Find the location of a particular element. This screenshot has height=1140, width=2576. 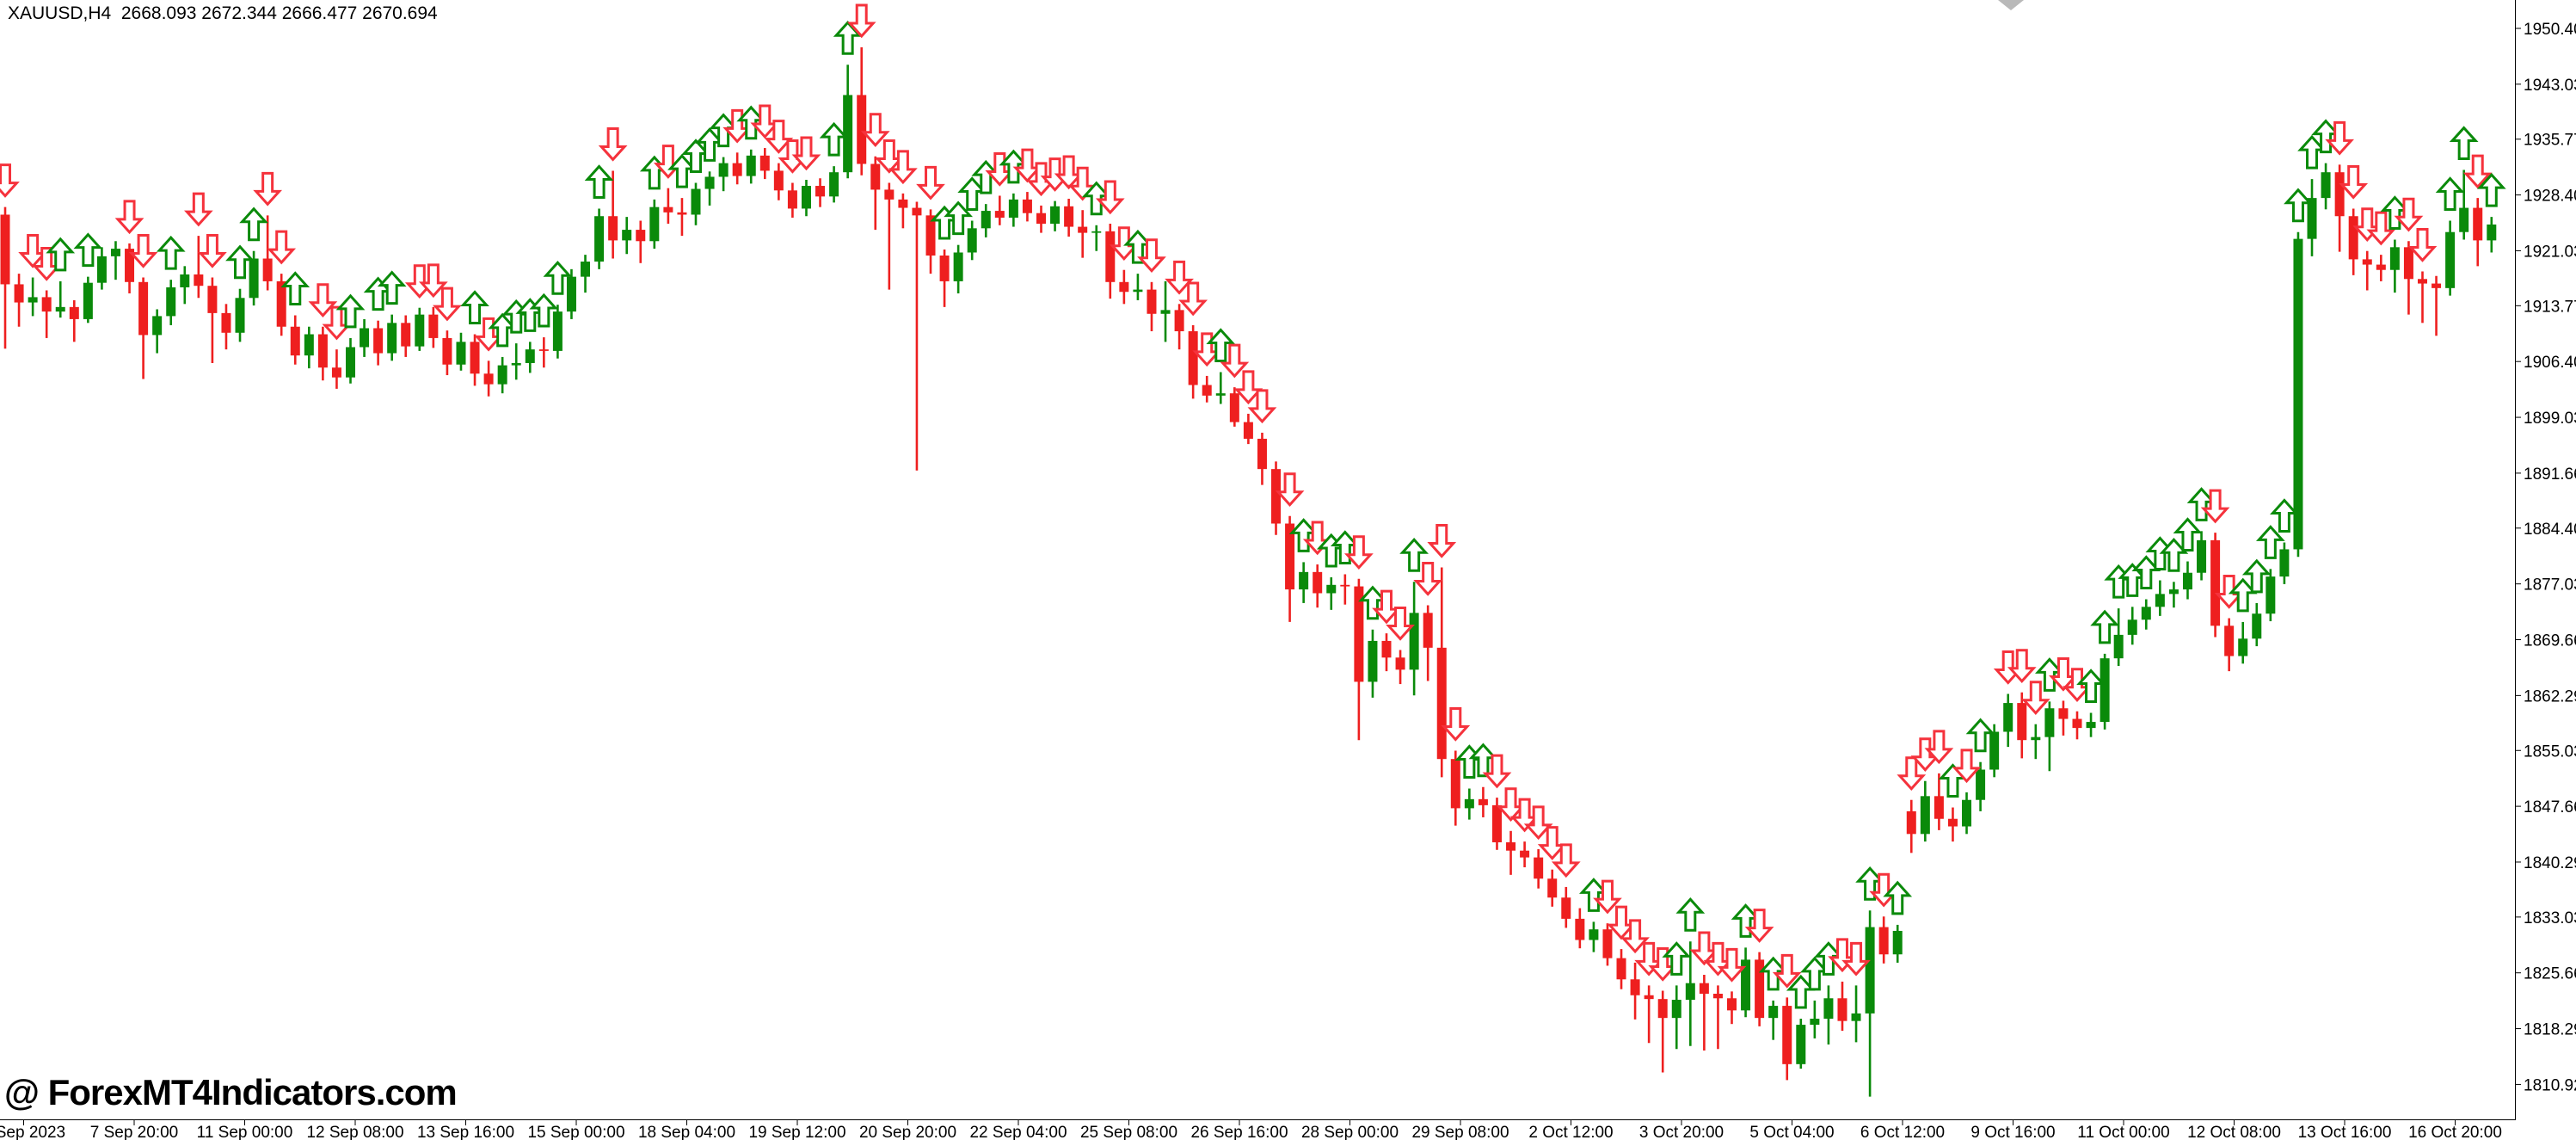

price-axis-label: 1810.920 is located at coordinates (2550, 1085).